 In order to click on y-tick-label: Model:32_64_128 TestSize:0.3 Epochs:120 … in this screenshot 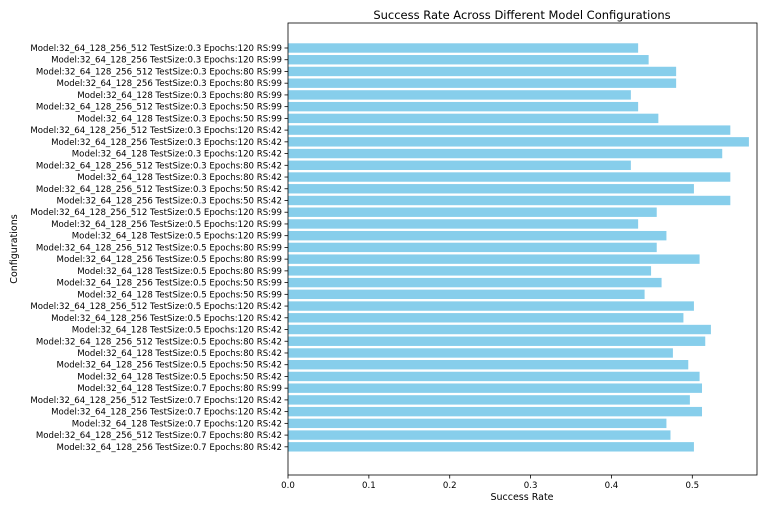, I will do `click(177, 155)`.